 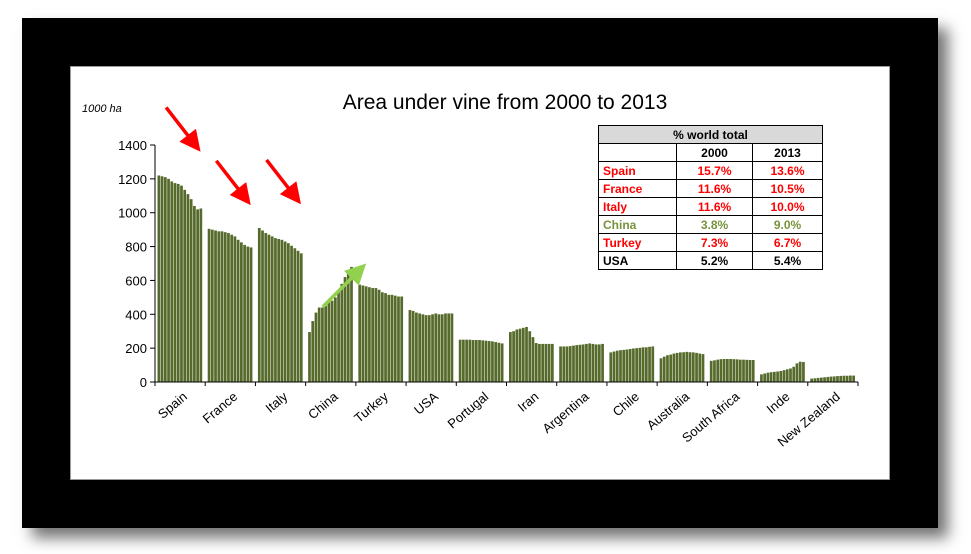 I want to click on table-row: Turkey 7.3% 6.7%, so click(x=710, y=242).